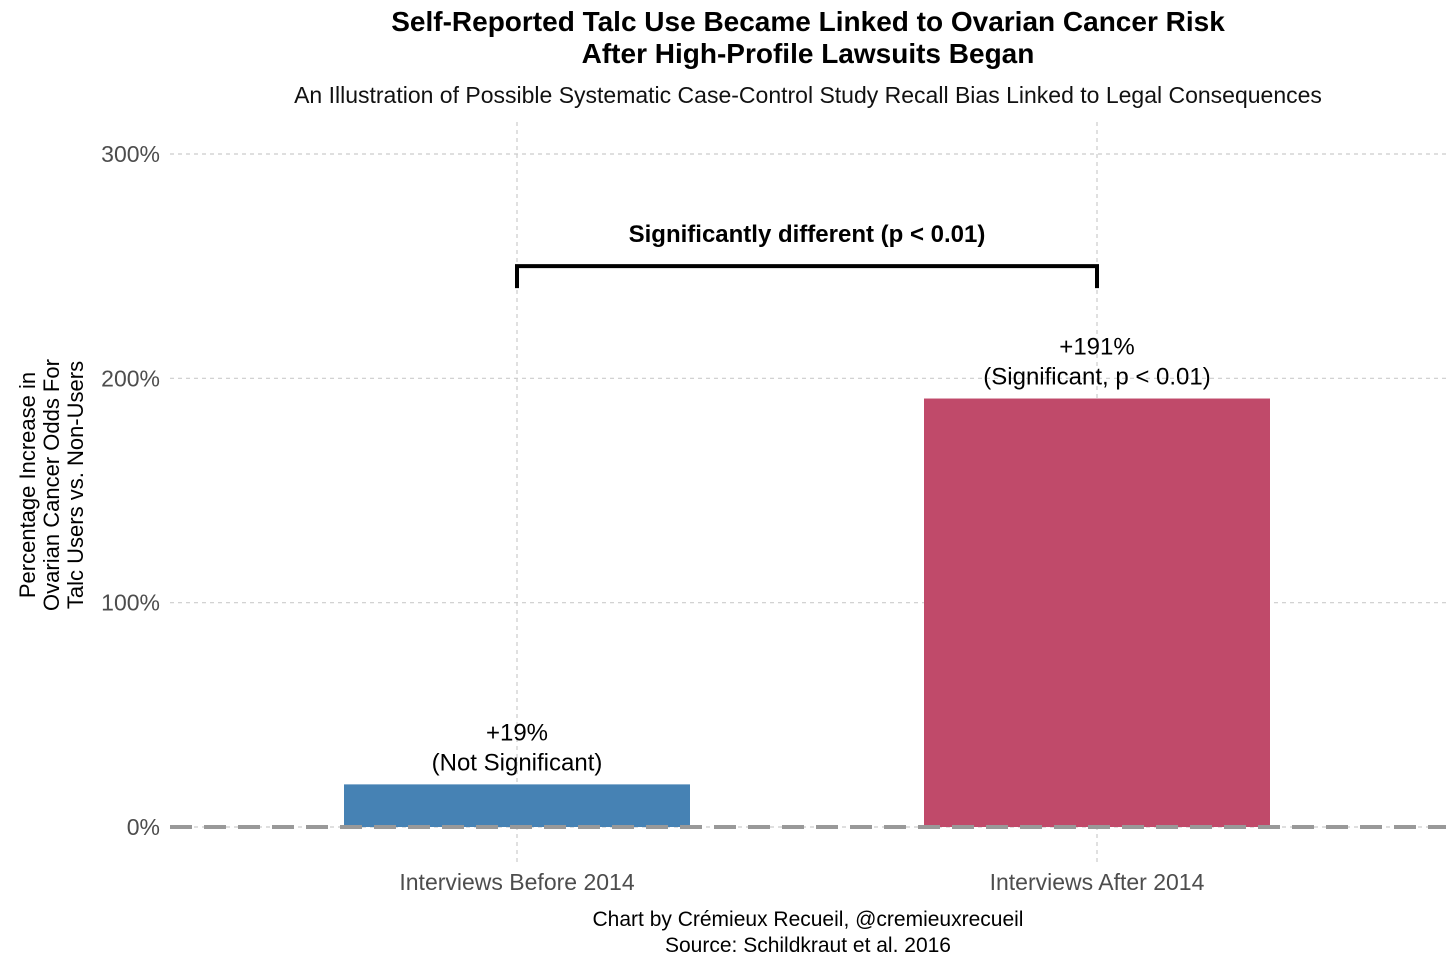 The width and height of the screenshot is (1456, 971). What do you see at coordinates (27, 485) in the screenshot?
I see `y-axis-label-line-1: Percentage Increase in` at bounding box center [27, 485].